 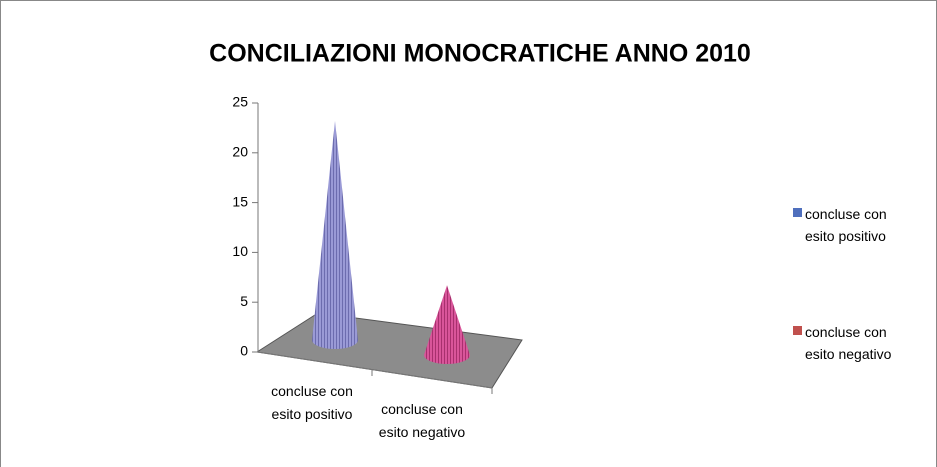 I want to click on chart-title: CONCILIAZIONI MONOCRATICHE ANNO 2010, so click(x=480, y=54).